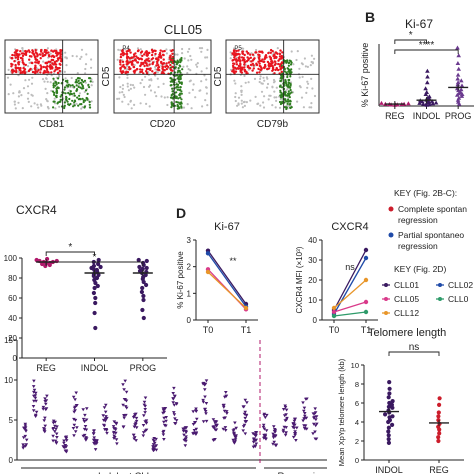 Image resolution: width=474 pixels, height=474 pixels. Describe the element at coordinates (427, 45) in the screenshot. I see `significance-label: ****` at that location.